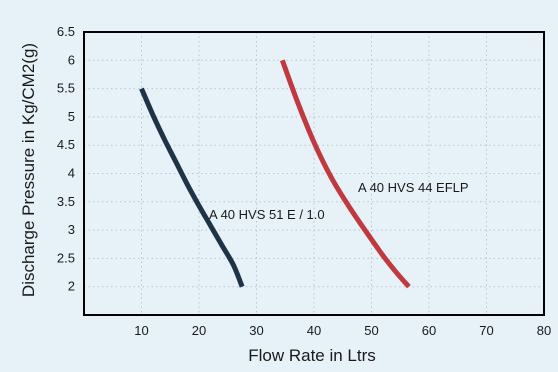 This screenshot has height=372, width=558. What do you see at coordinates (71, 59) in the screenshot?
I see `y-tick-label: 6` at bounding box center [71, 59].